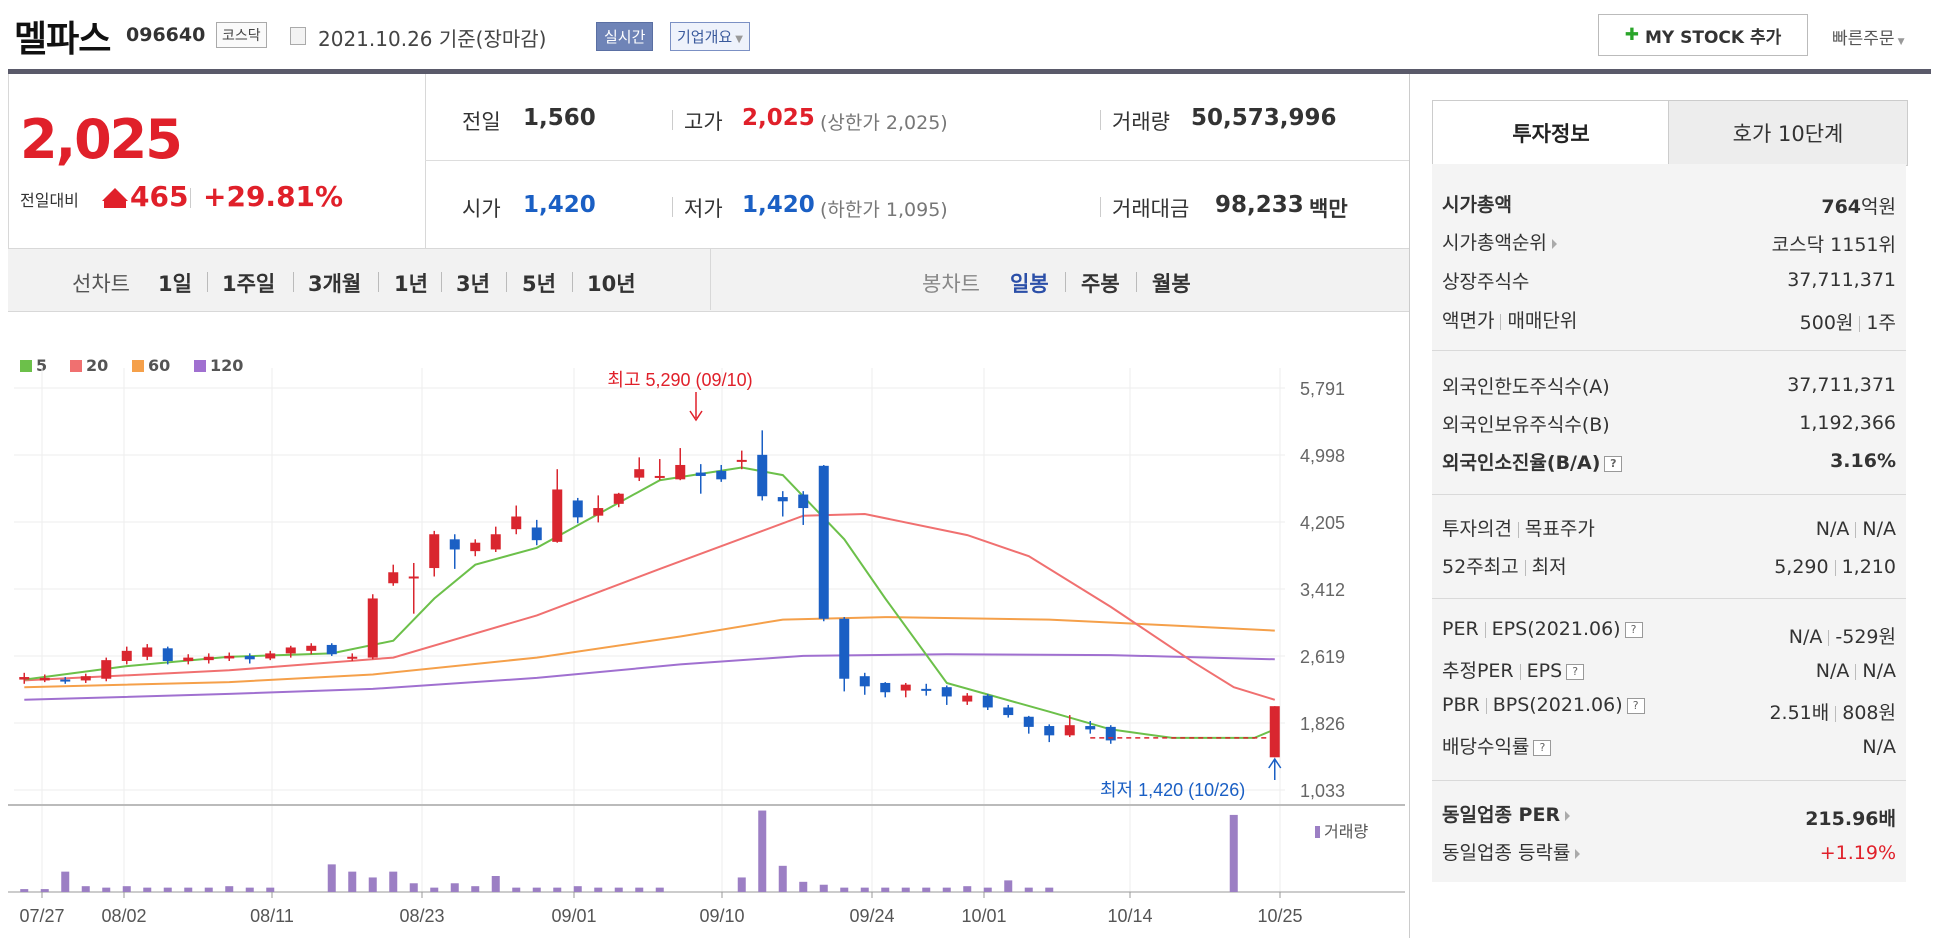 The height and width of the screenshot is (938, 1938). What do you see at coordinates (41, 916) in the screenshot?
I see `x-tick-label: 07/27` at bounding box center [41, 916].